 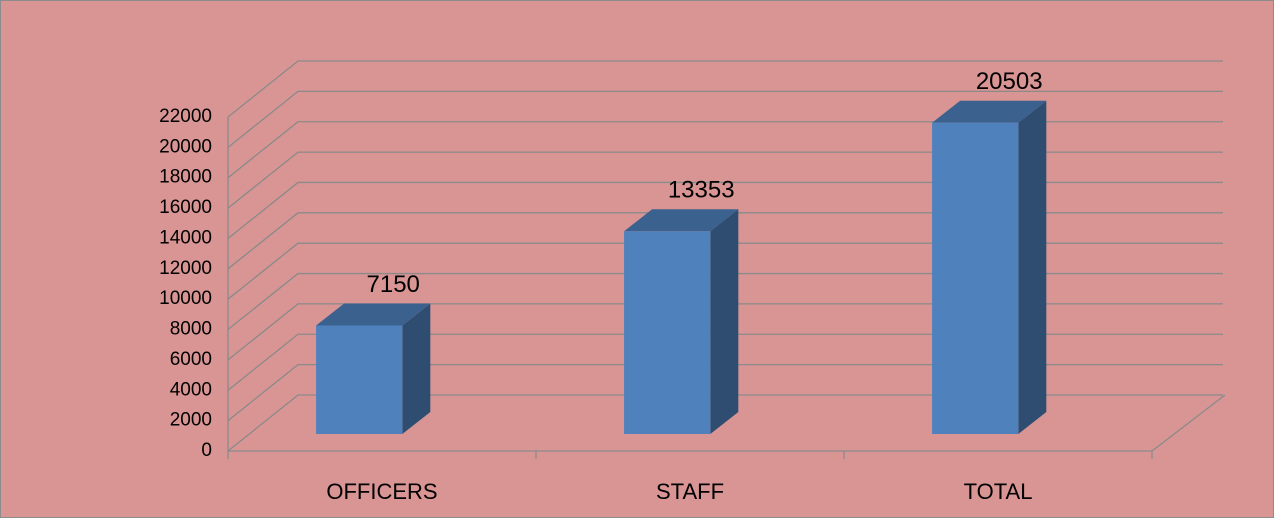 What do you see at coordinates (206, 450) in the screenshot?
I see `y-tick-label: 0` at bounding box center [206, 450].